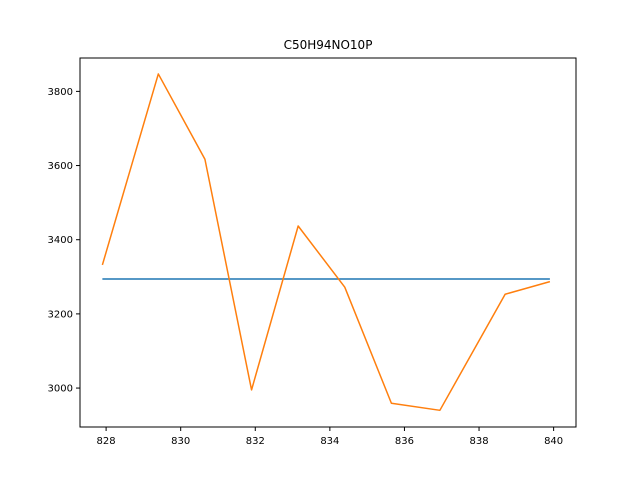 The image size is (640, 480). I want to click on y-axis: 3000 3200 3400 3600 3800, so click(64, 241).